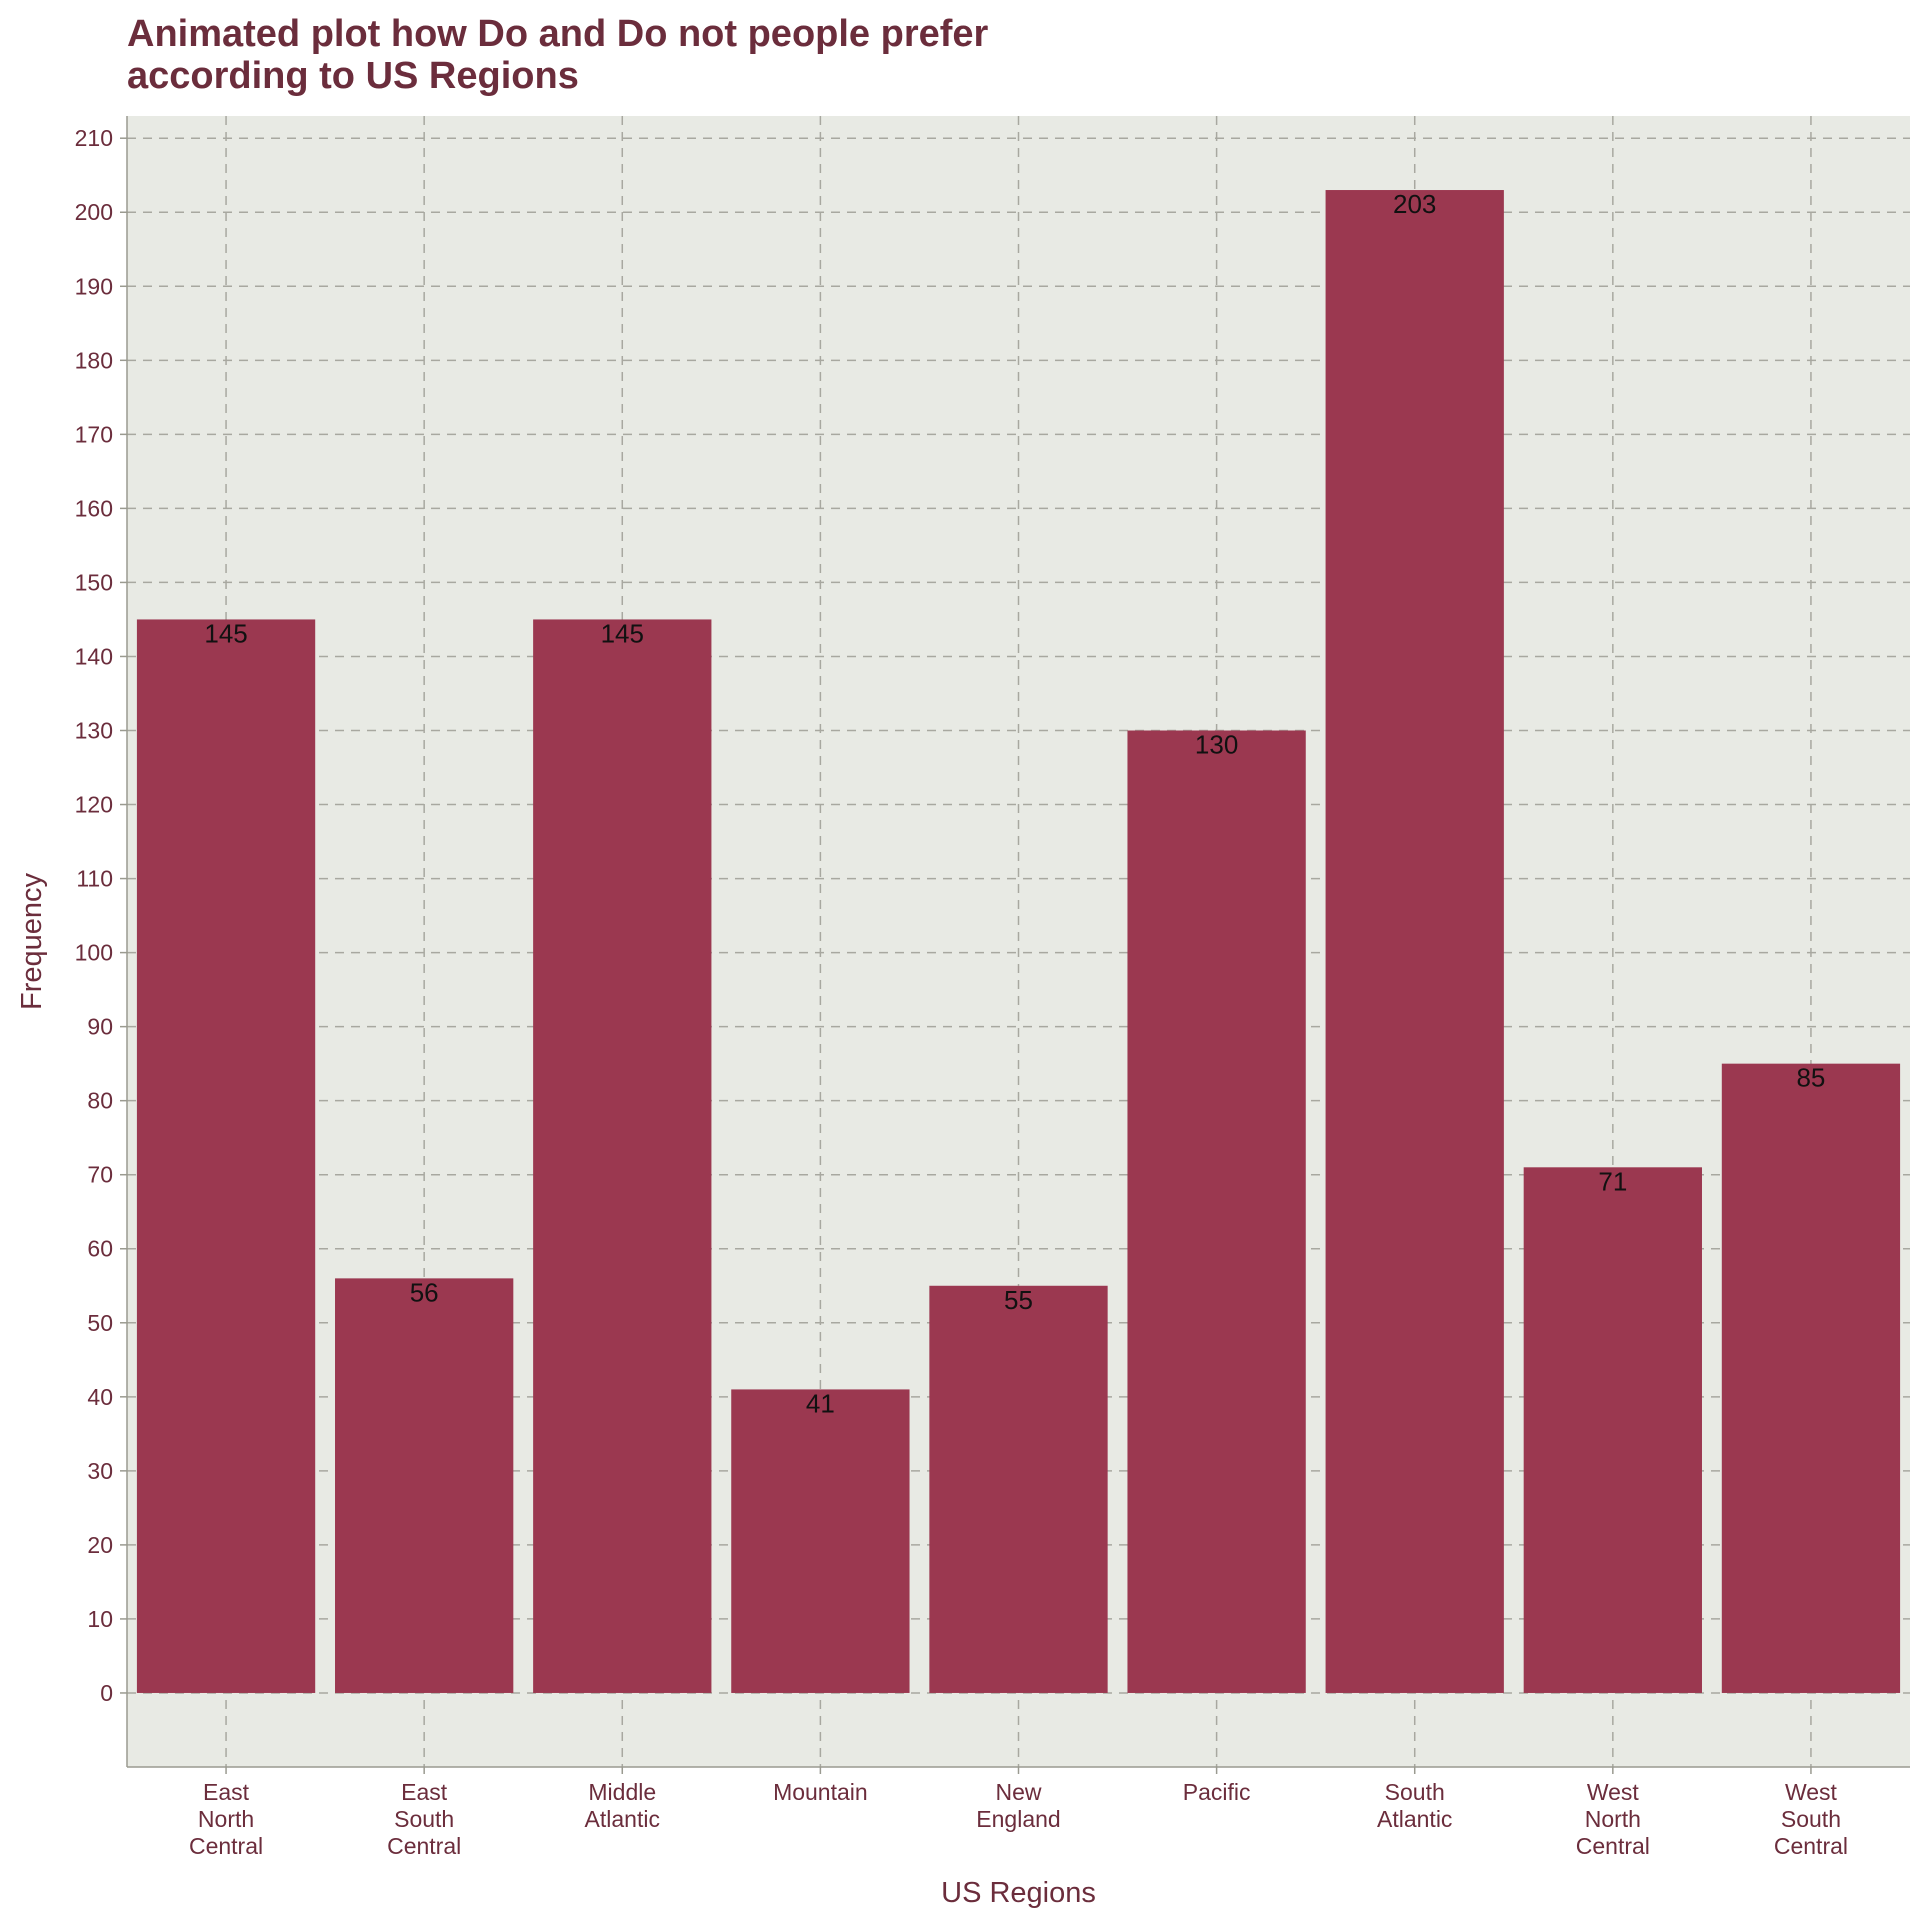 This screenshot has width=1920, height=1920. I want to click on y-tick-label-7: 70, so click(100, 1175).